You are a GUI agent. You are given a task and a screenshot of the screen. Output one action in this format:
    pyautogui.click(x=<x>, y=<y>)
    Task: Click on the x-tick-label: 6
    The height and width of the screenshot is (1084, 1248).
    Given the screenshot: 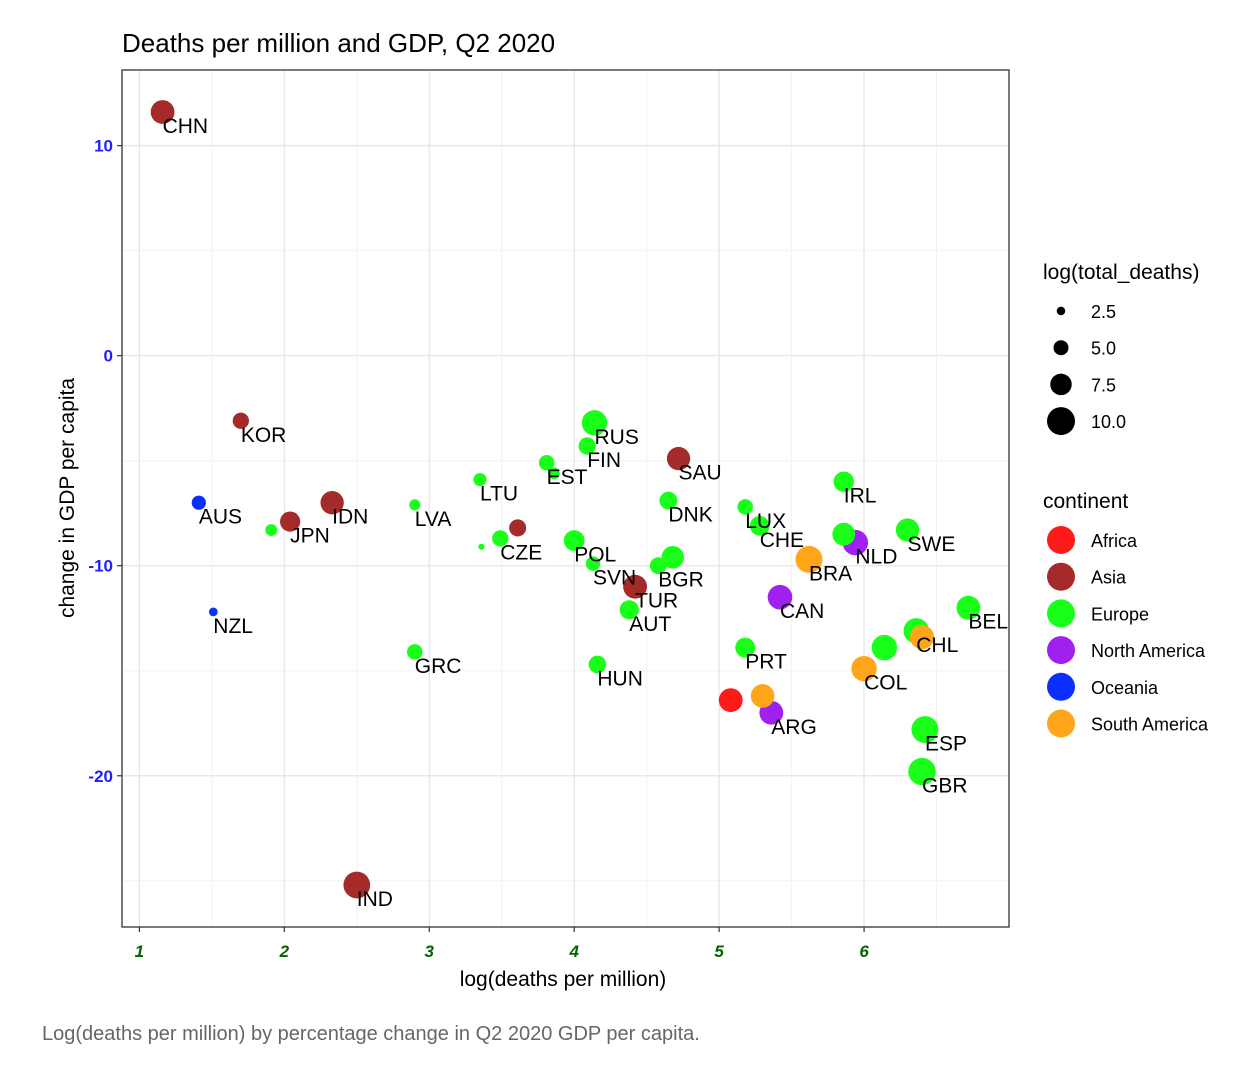 What is the action you would take?
    pyautogui.click(x=864, y=951)
    